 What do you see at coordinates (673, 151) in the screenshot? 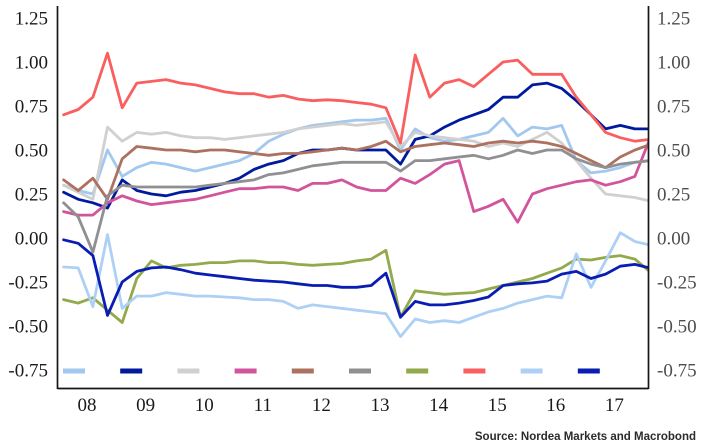
I see `y-tick-right: 0.50` at bounding box center [673, 151].